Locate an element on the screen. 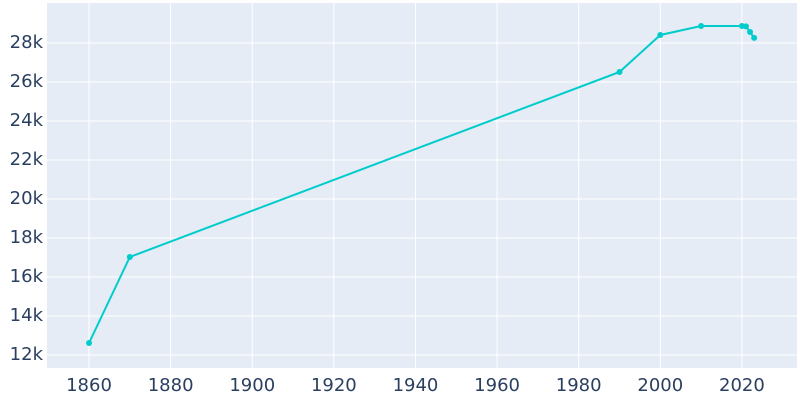  y-tick-label: 20k is located at coordinates (27, 198).